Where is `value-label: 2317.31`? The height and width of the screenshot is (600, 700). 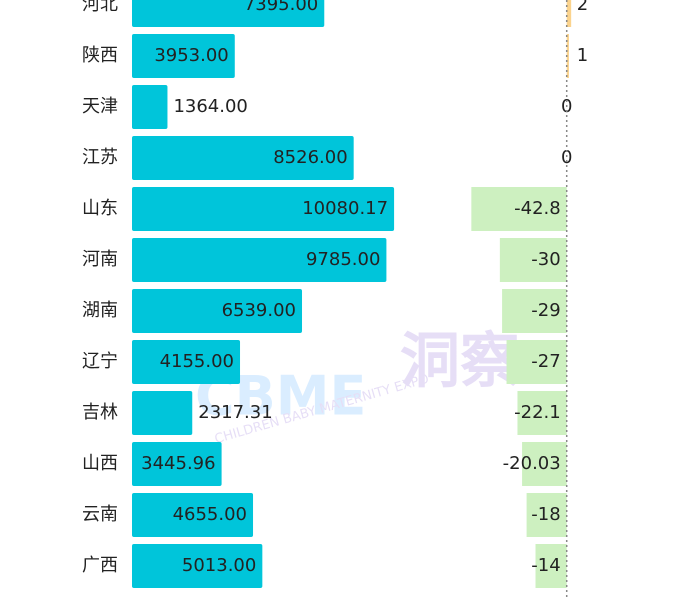
value-label: 2317.31 is located at coordinates (235, 412).